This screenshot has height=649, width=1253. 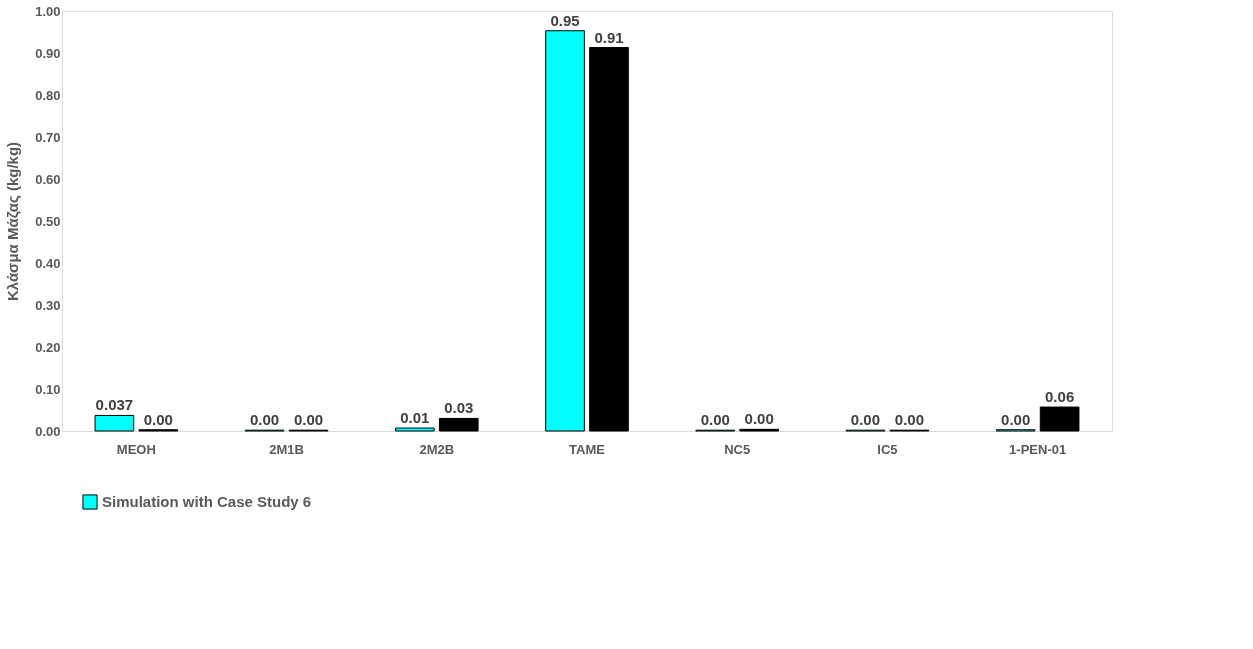 I want to click on y-tick-label: 0.10, so click(x=48, y=389).